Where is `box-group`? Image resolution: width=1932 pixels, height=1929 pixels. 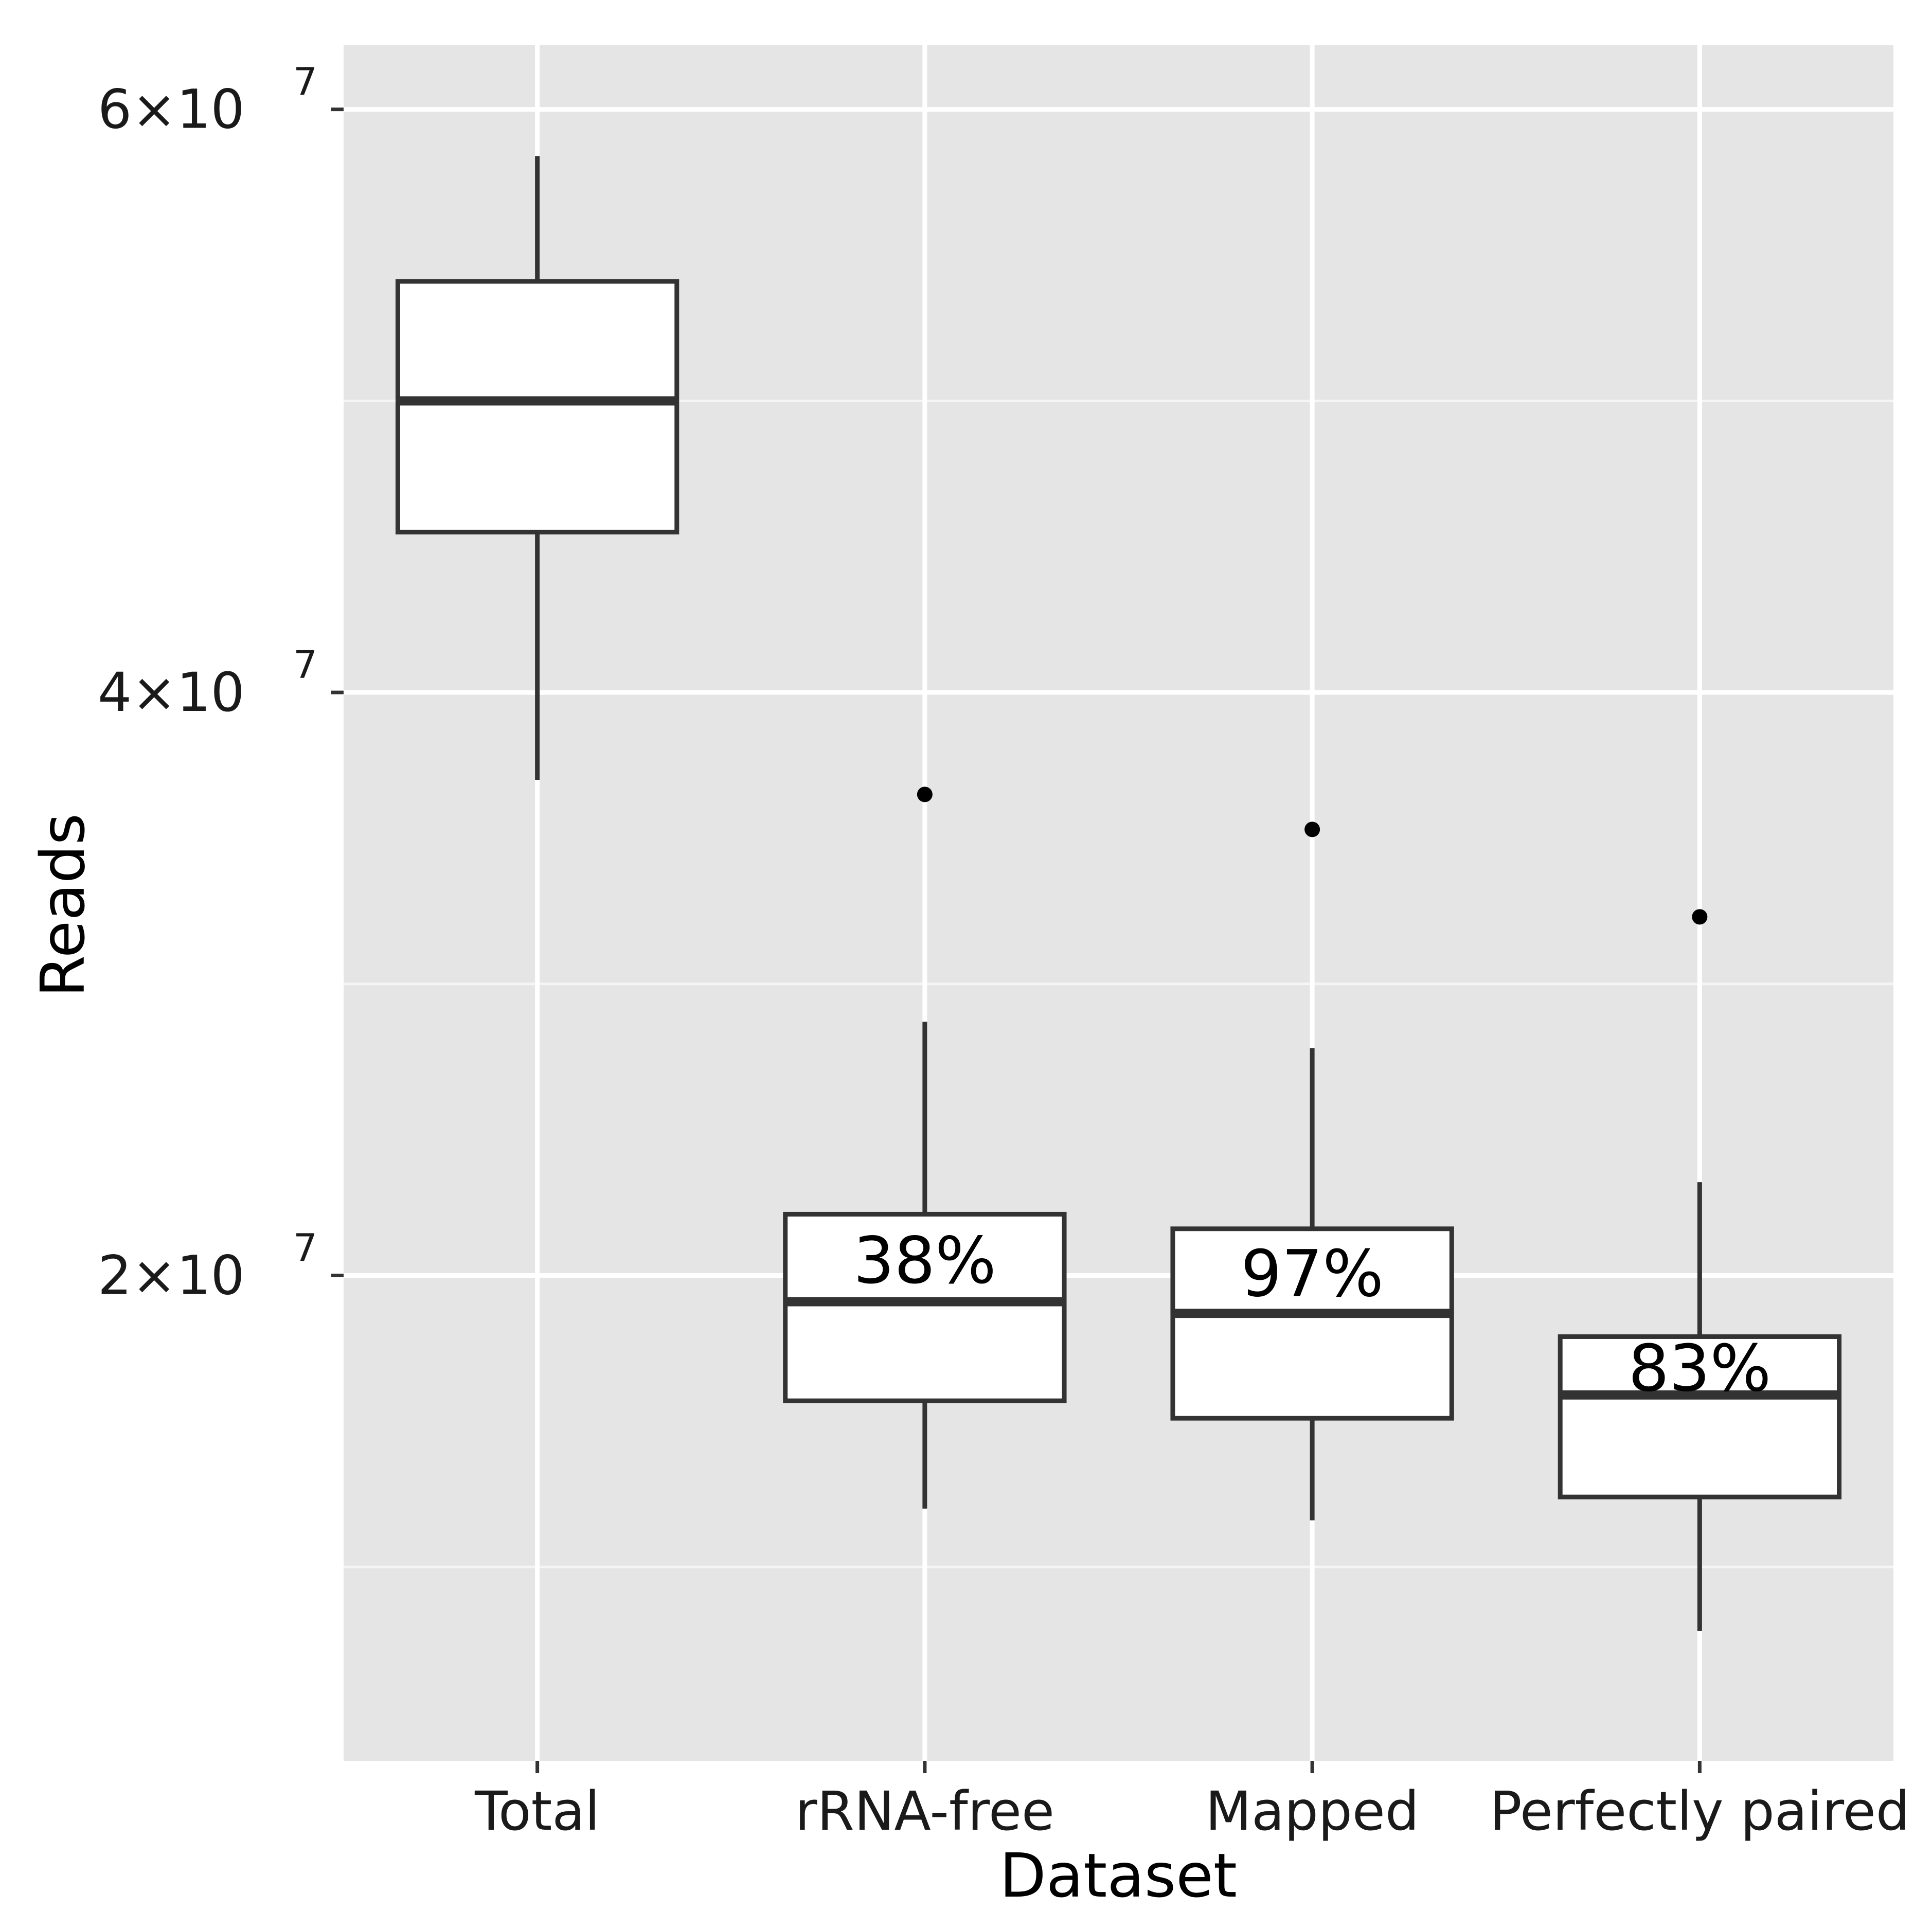
box-group is located at coordinates (537, 468).